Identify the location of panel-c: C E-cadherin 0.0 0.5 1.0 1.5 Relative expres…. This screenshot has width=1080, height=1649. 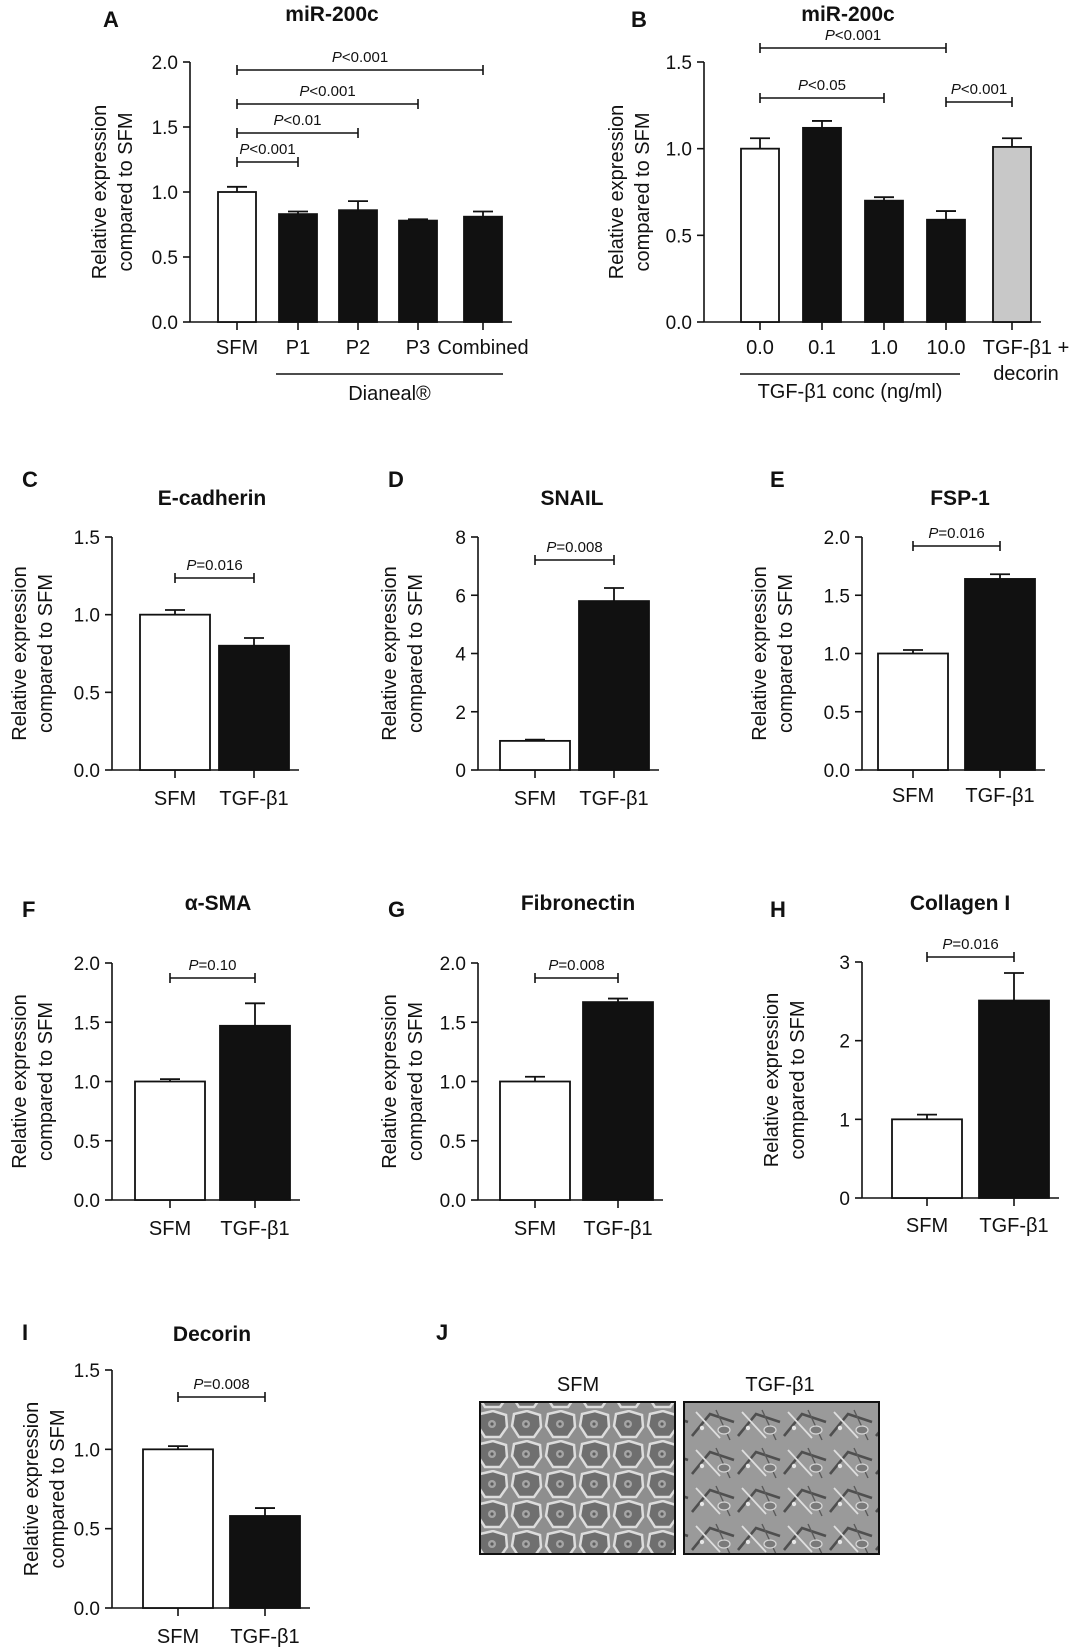
(154, 638).